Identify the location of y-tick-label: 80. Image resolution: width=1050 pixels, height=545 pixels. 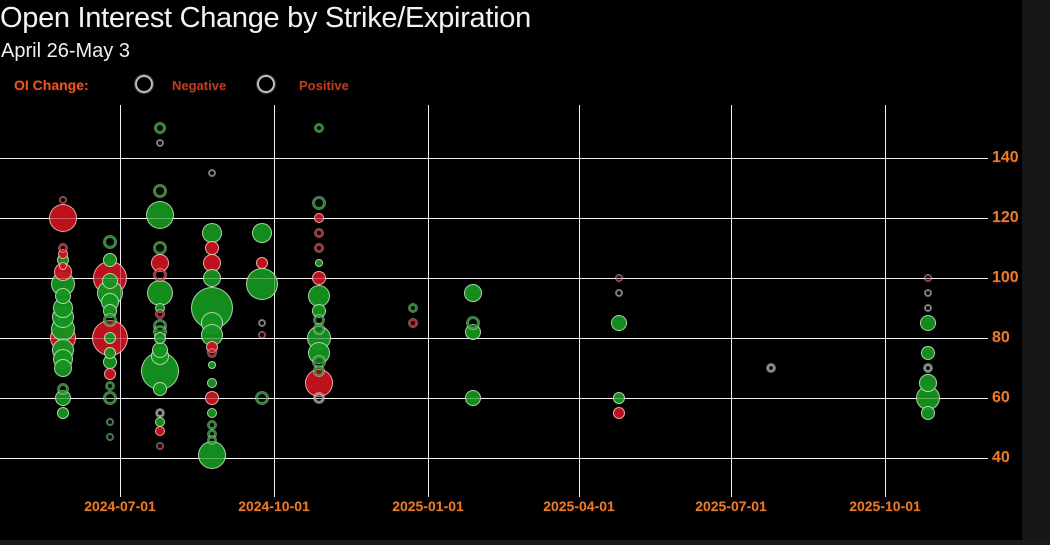
(1001, 337).